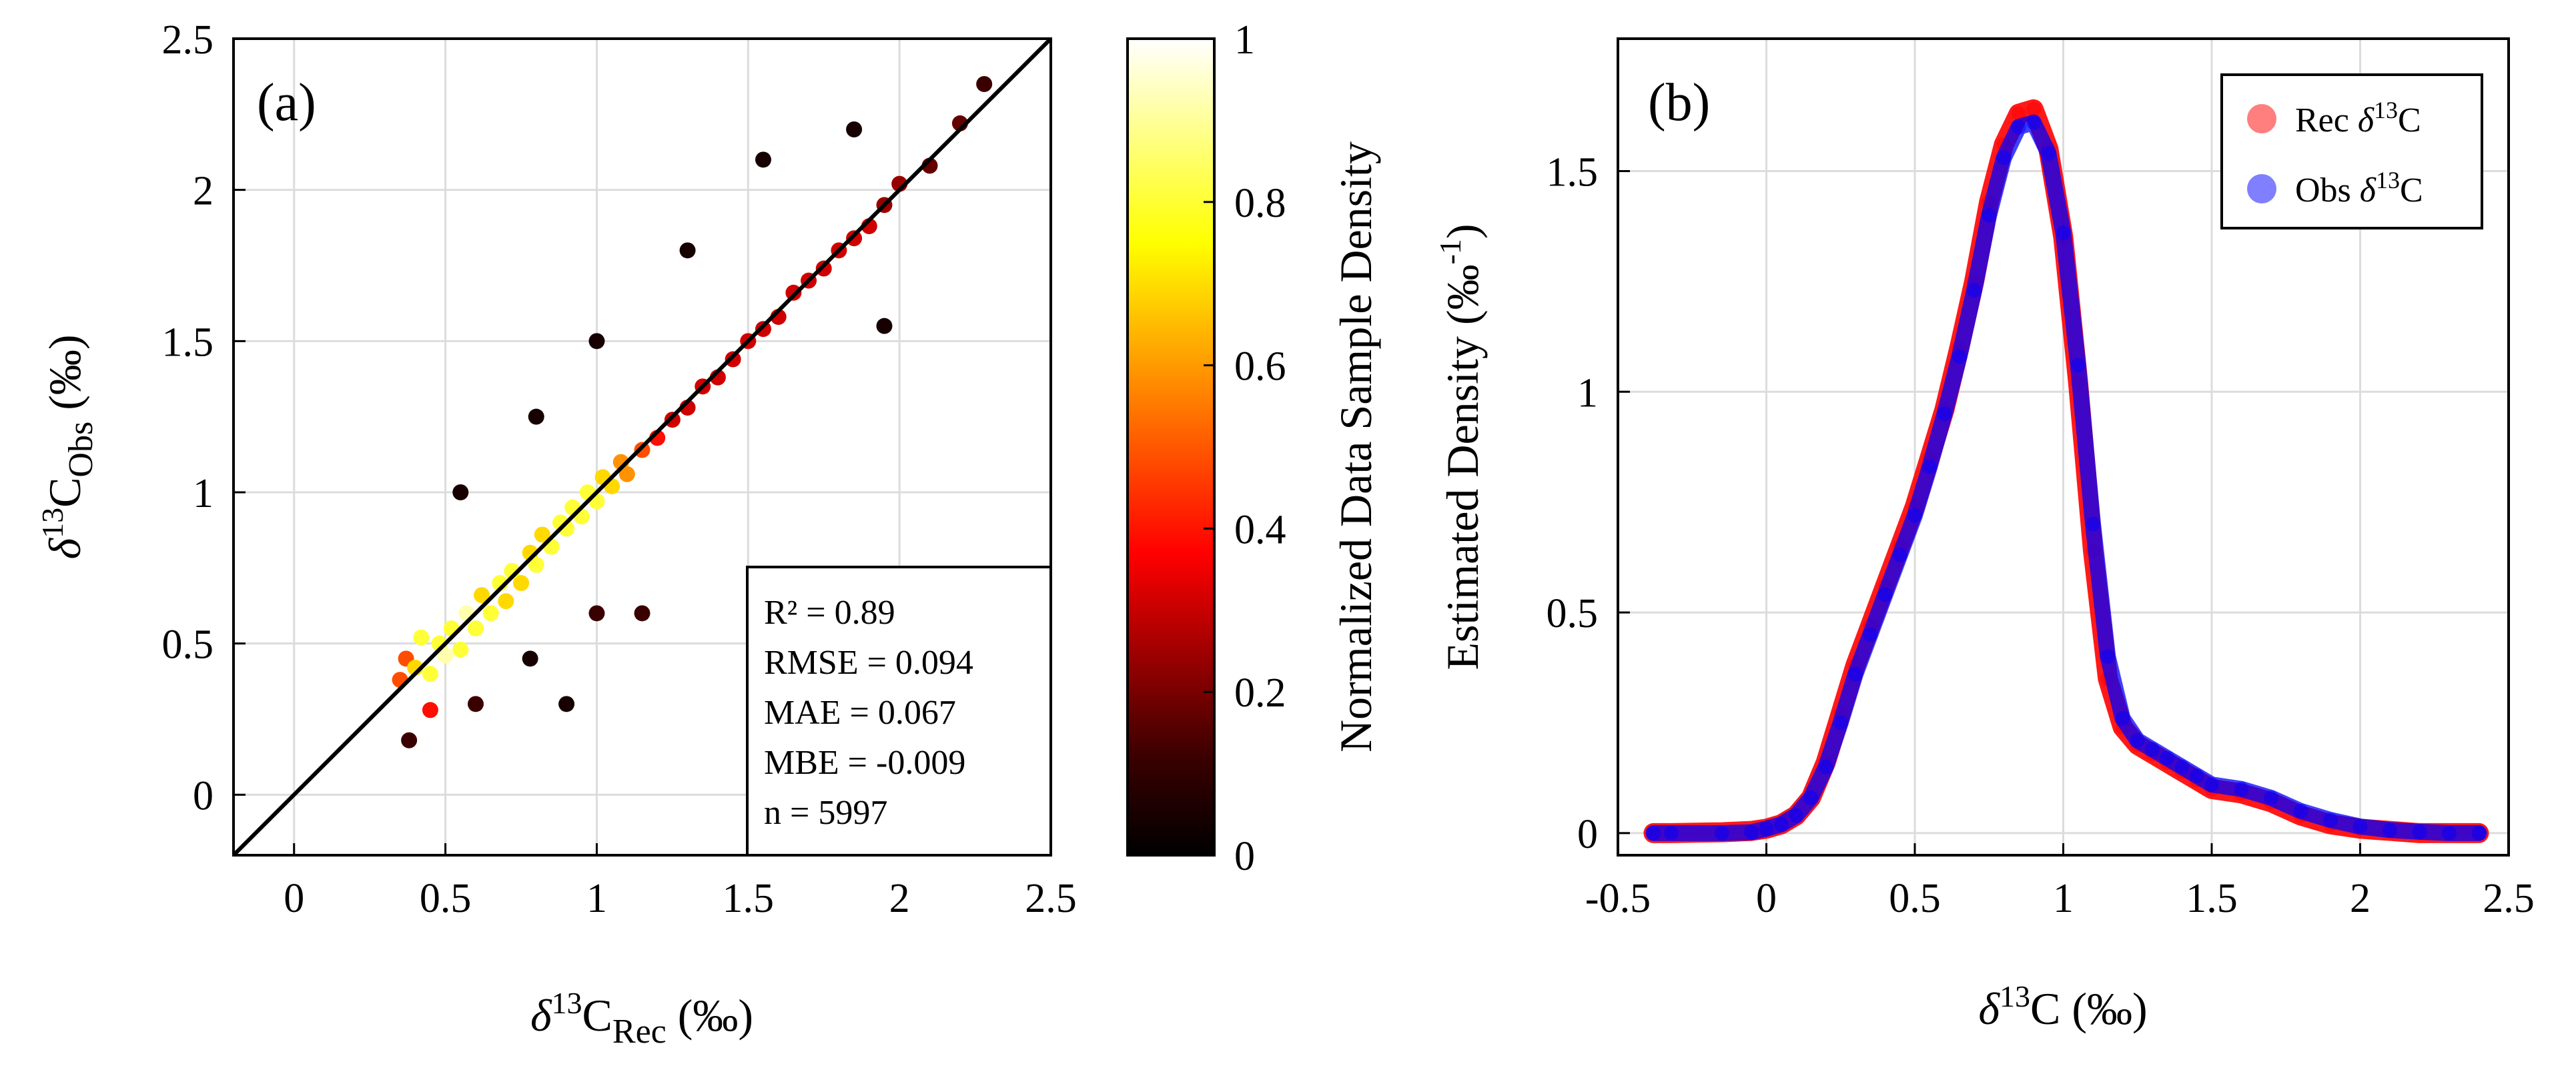 Image resolution: width=2576 pixels, height=1074 pixels. What do you see at coordinates (2018, 113) in the screenshot?
I see `density-point-rec` at bounding box center [2018, 113].